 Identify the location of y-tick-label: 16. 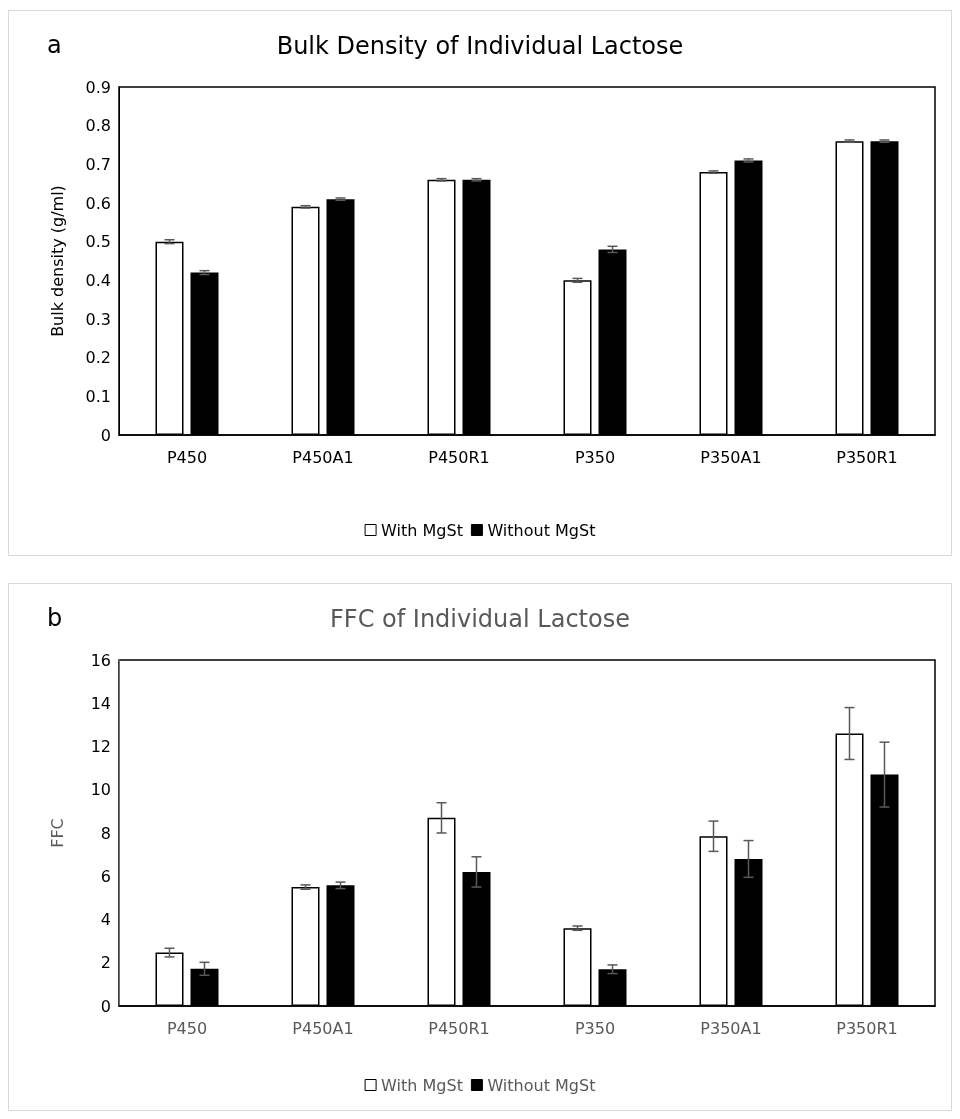
(100, 660).